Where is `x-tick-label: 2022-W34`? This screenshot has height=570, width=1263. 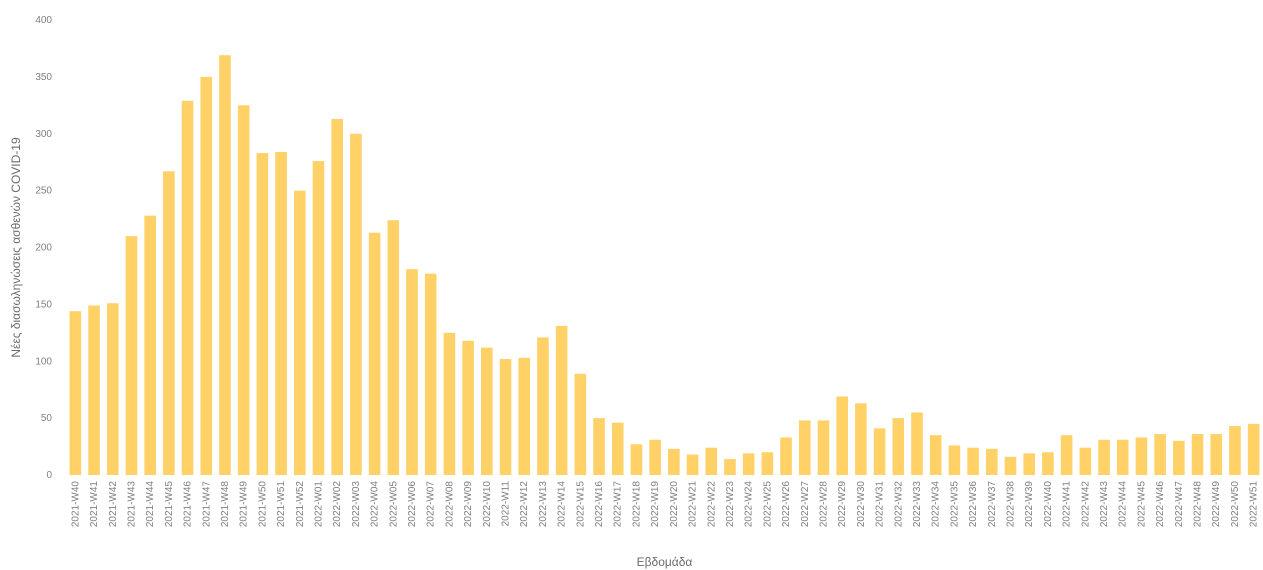 x-tick-label: 2022-W34 is located at coordinates (936, 504).